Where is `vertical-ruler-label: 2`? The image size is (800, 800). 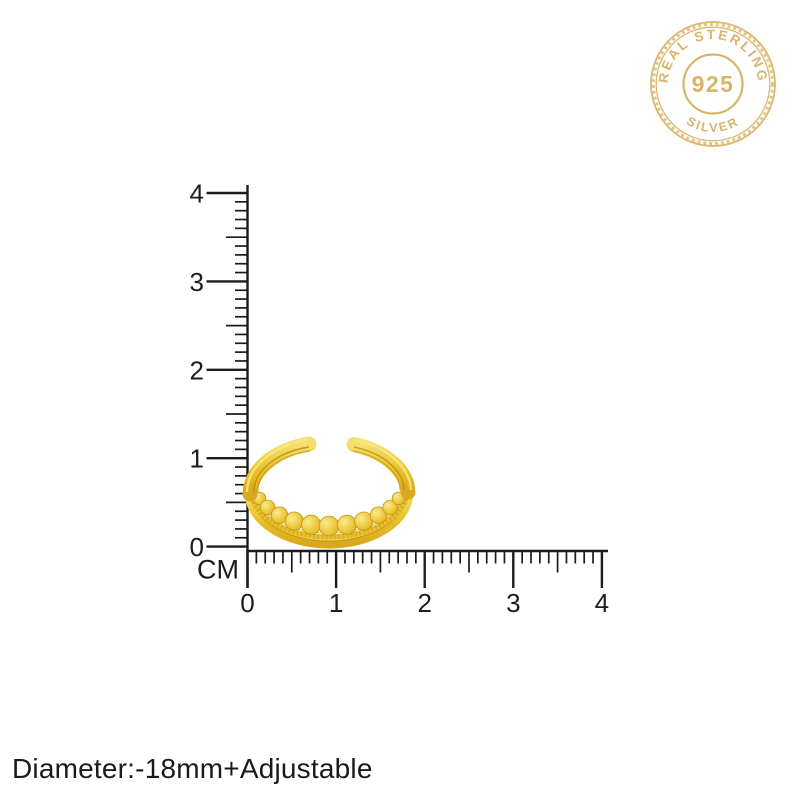 vertical-ruler-label: 2 is located at coordinates (197, 370).